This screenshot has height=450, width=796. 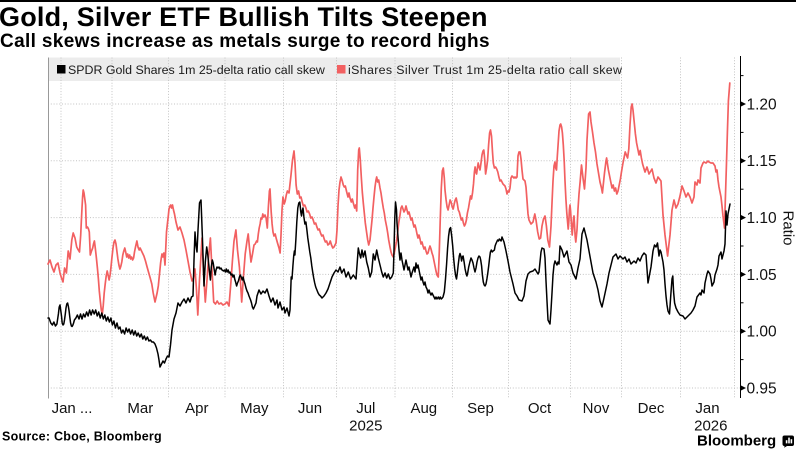 I want to click on svg-text: Sep, so click(x=480, y=408).